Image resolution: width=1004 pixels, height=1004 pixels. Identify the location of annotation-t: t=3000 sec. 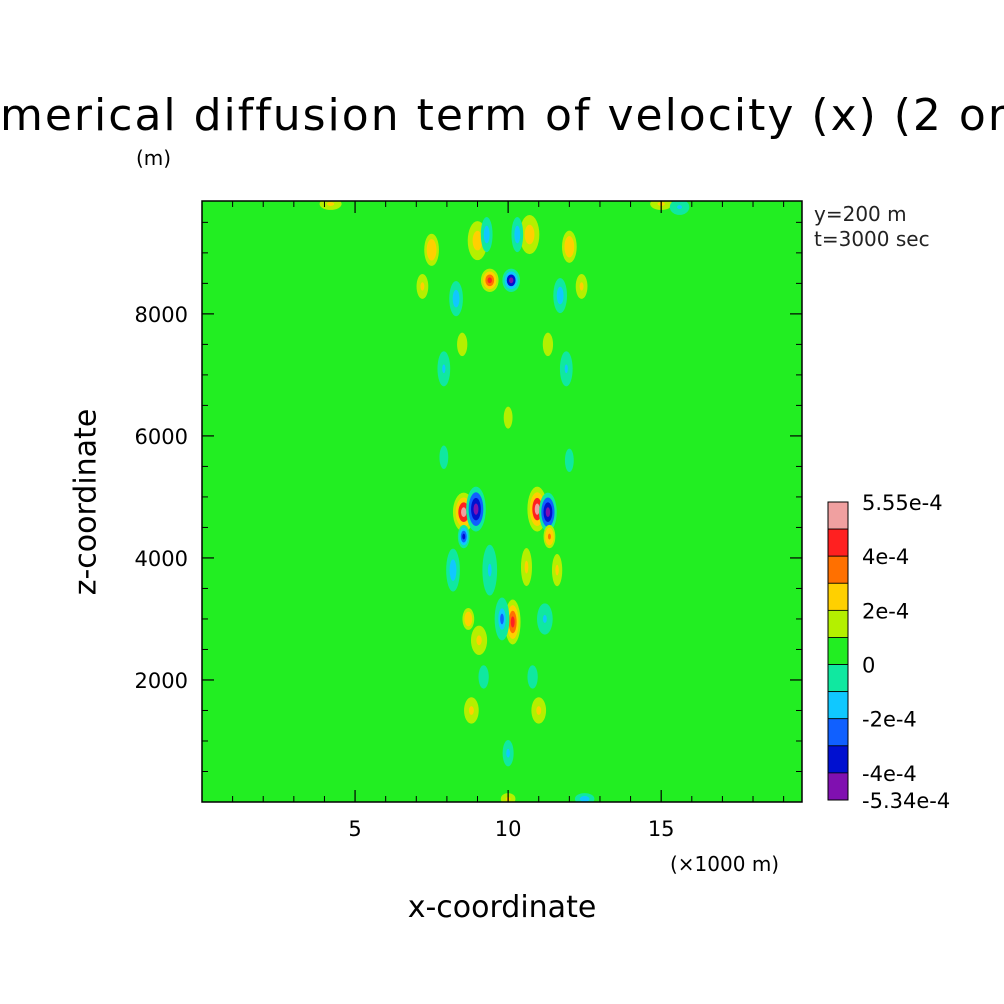
(872, 239).